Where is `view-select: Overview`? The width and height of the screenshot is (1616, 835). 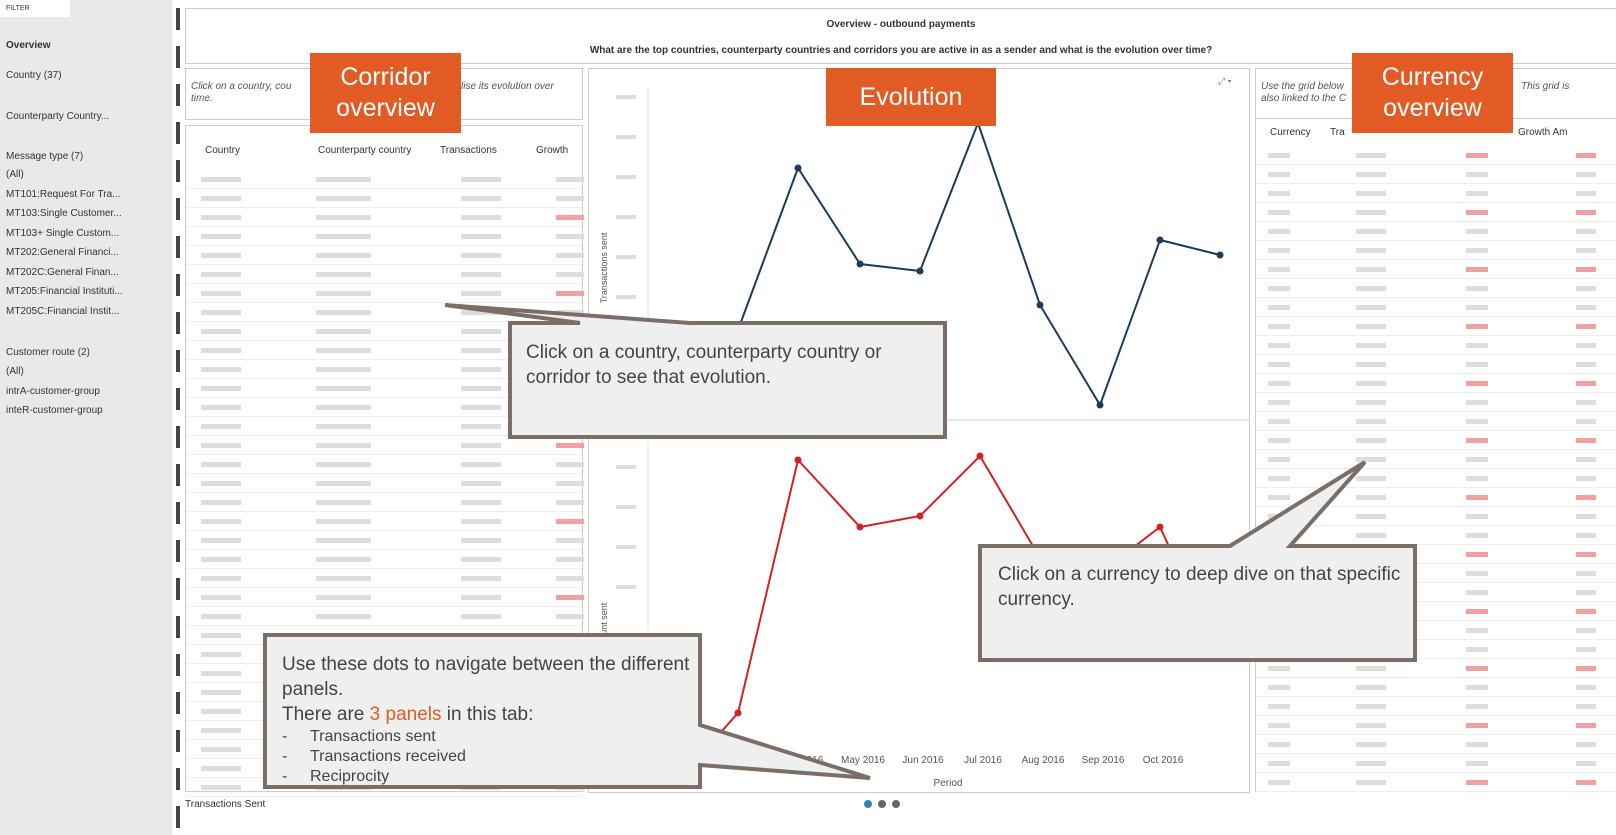 view-select: Overview is located at coordinates (28, 45).